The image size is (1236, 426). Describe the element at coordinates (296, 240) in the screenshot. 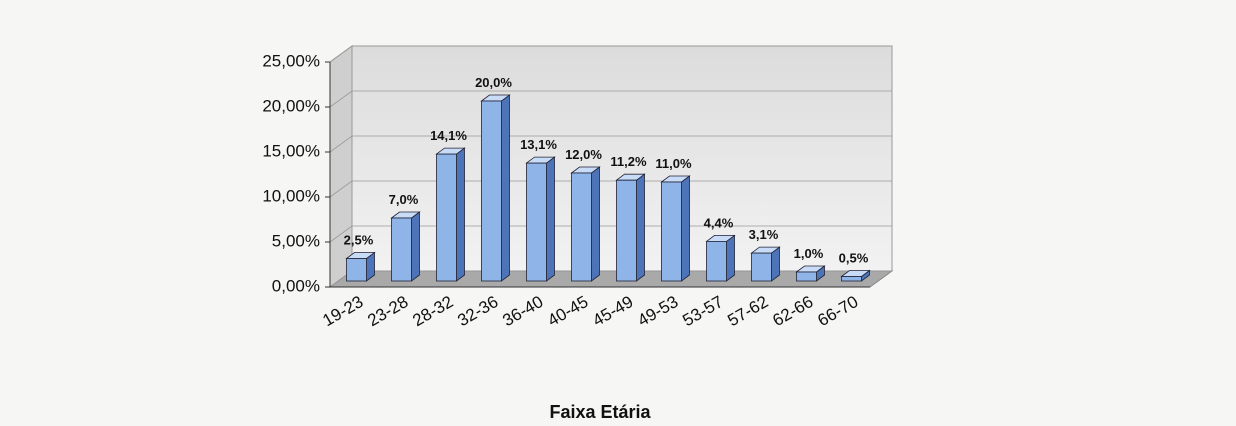

I see `y-tick-label: 5,00%` at that location.